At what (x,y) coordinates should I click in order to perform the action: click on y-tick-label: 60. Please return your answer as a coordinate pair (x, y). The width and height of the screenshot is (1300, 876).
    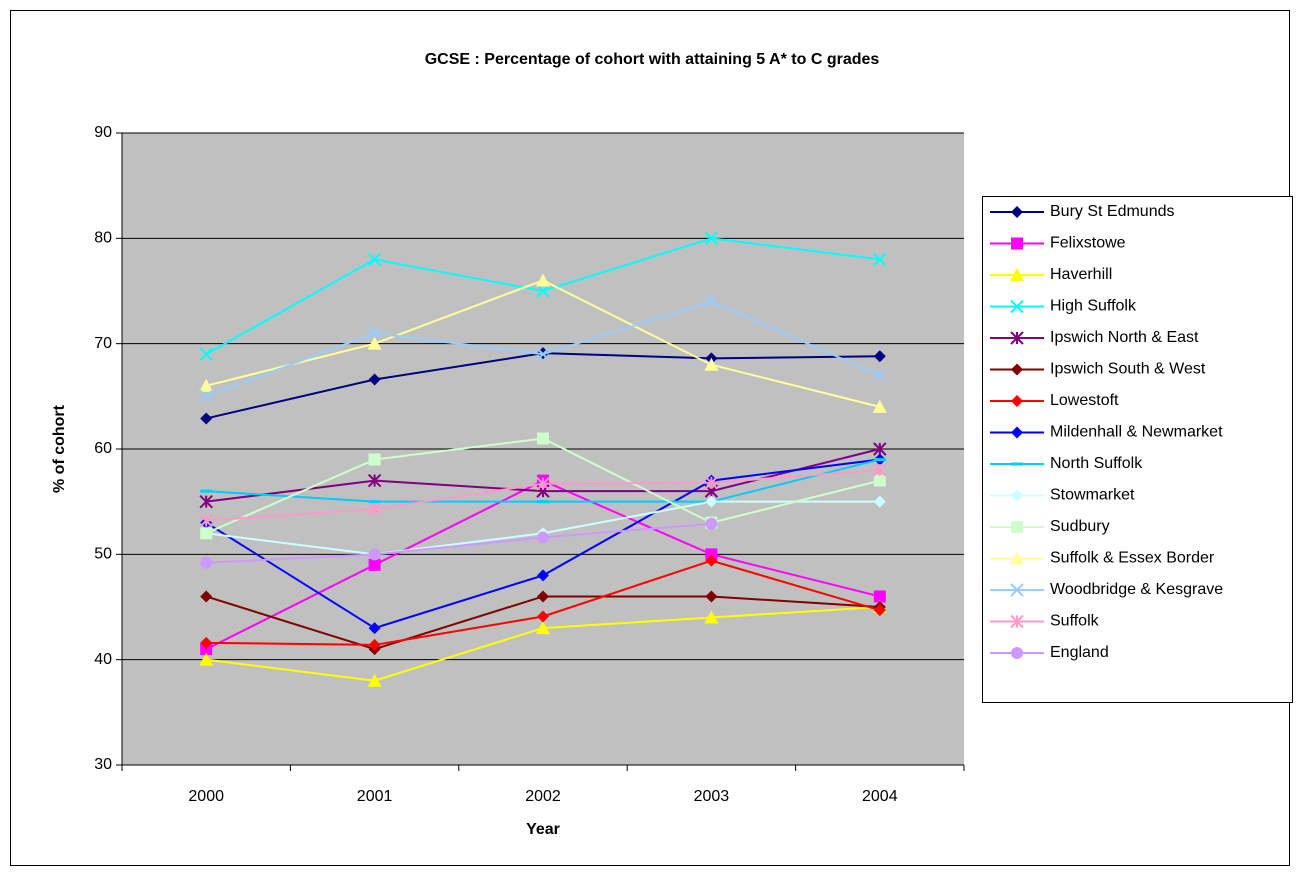
    Looking at the image, I should click on (103, 448).